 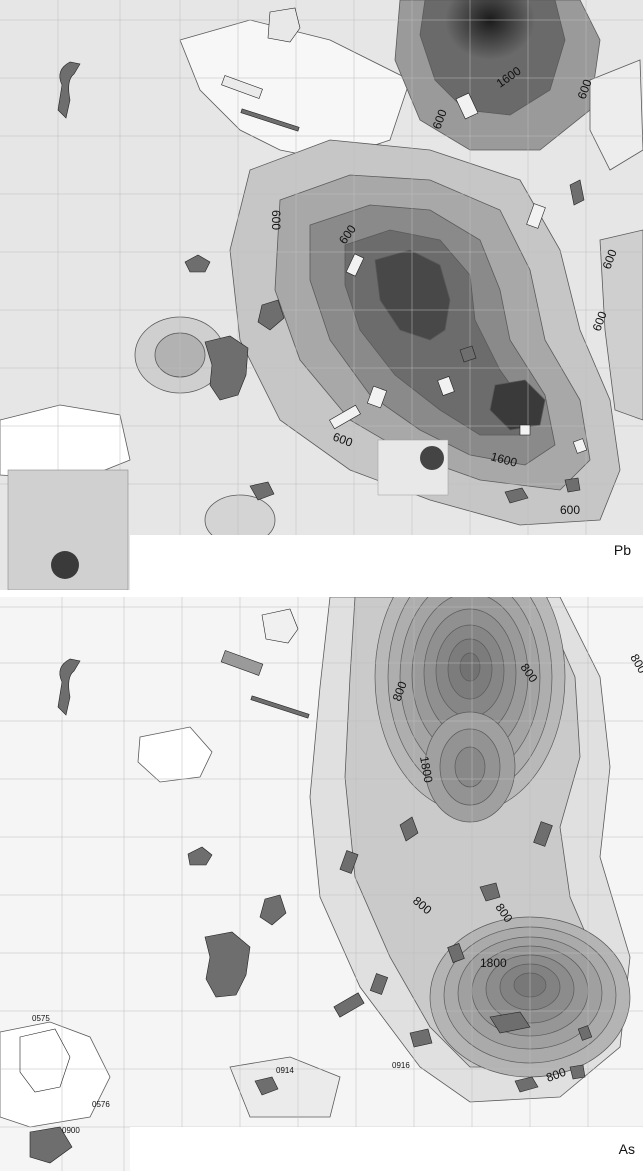 What do you see at coordinates (41, 1018) in the screenshot?
I see `as-feature-label: 0575` at bounding box center [41, 1018].